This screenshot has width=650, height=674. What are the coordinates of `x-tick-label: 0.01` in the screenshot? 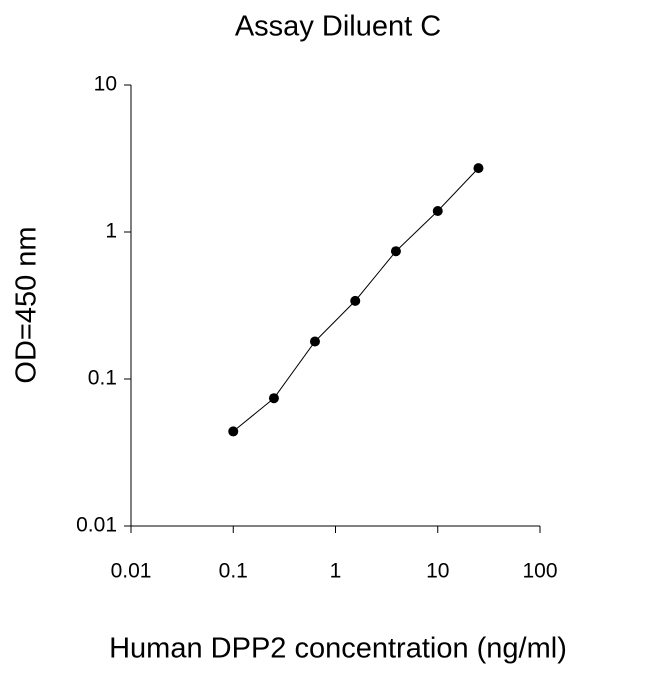 It's located at (131, 571).